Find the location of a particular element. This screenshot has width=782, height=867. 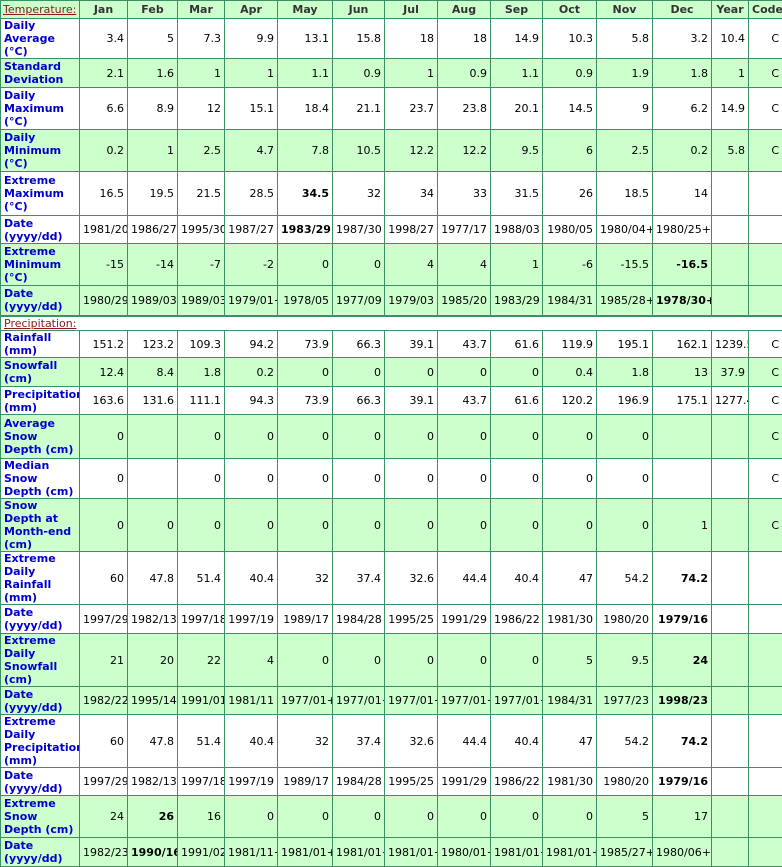

cell: 18.5 is located at coordinates (625, 194).